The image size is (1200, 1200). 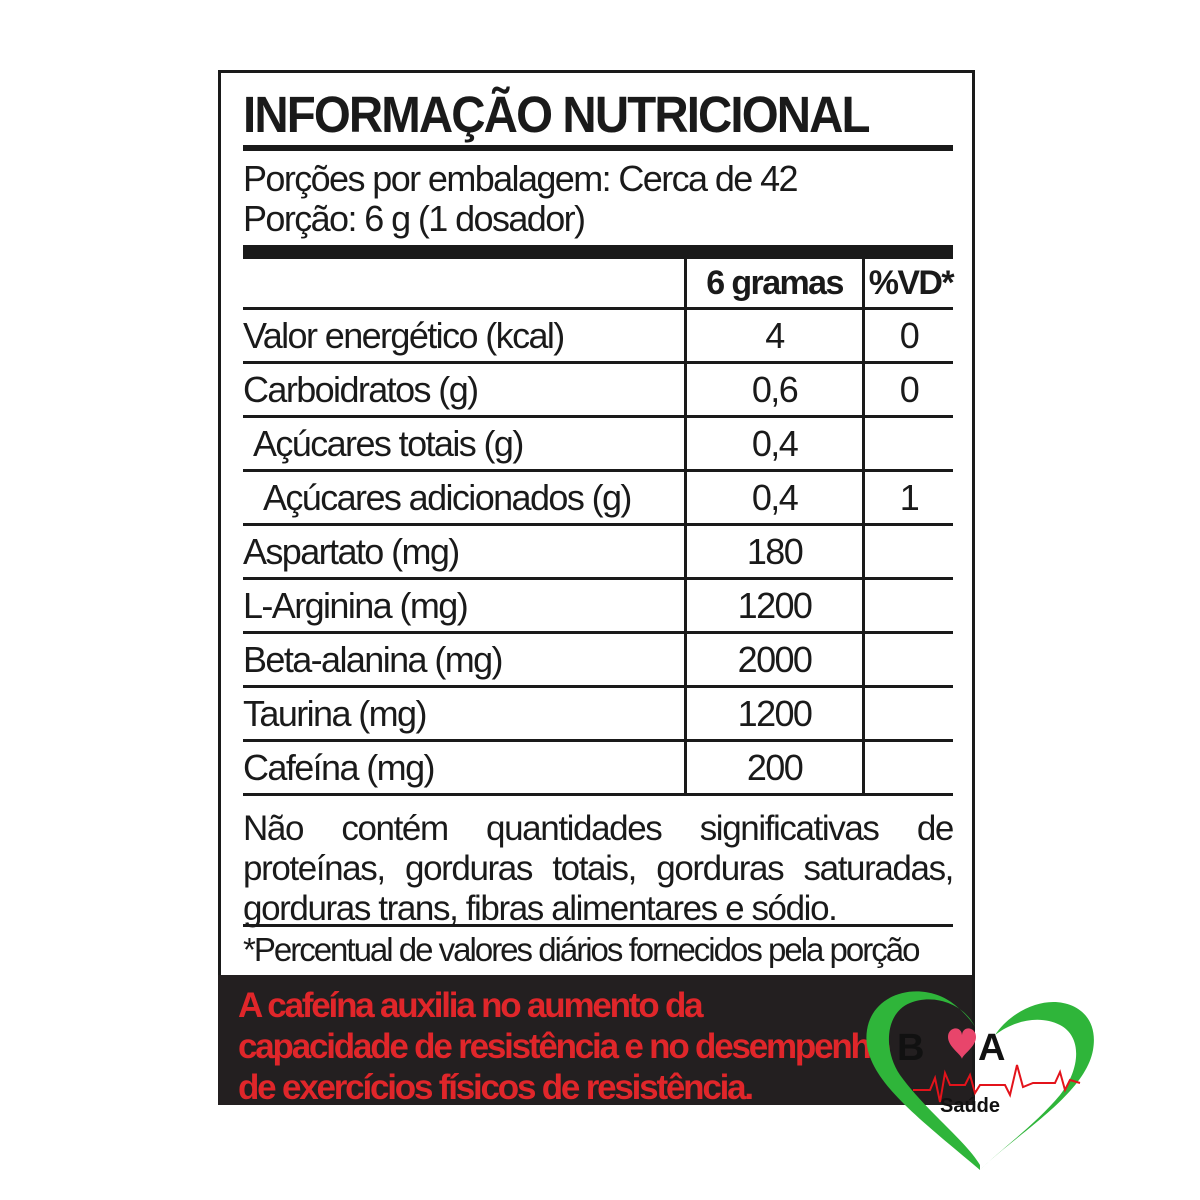 I want to click on nutrient-name: Açúcares totais (g), so click(x=465, y=444).